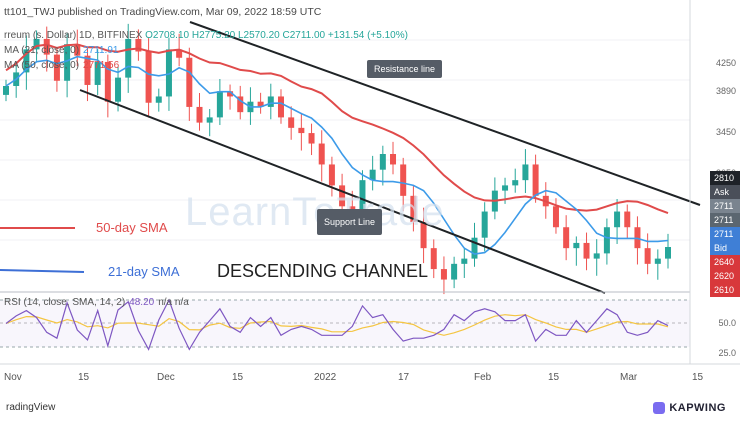 This screenshot has height=421, width=740. Describe the element at coordinates (370, 405) in the screenshot. I see `footer: radingView KAPWING` at that location.